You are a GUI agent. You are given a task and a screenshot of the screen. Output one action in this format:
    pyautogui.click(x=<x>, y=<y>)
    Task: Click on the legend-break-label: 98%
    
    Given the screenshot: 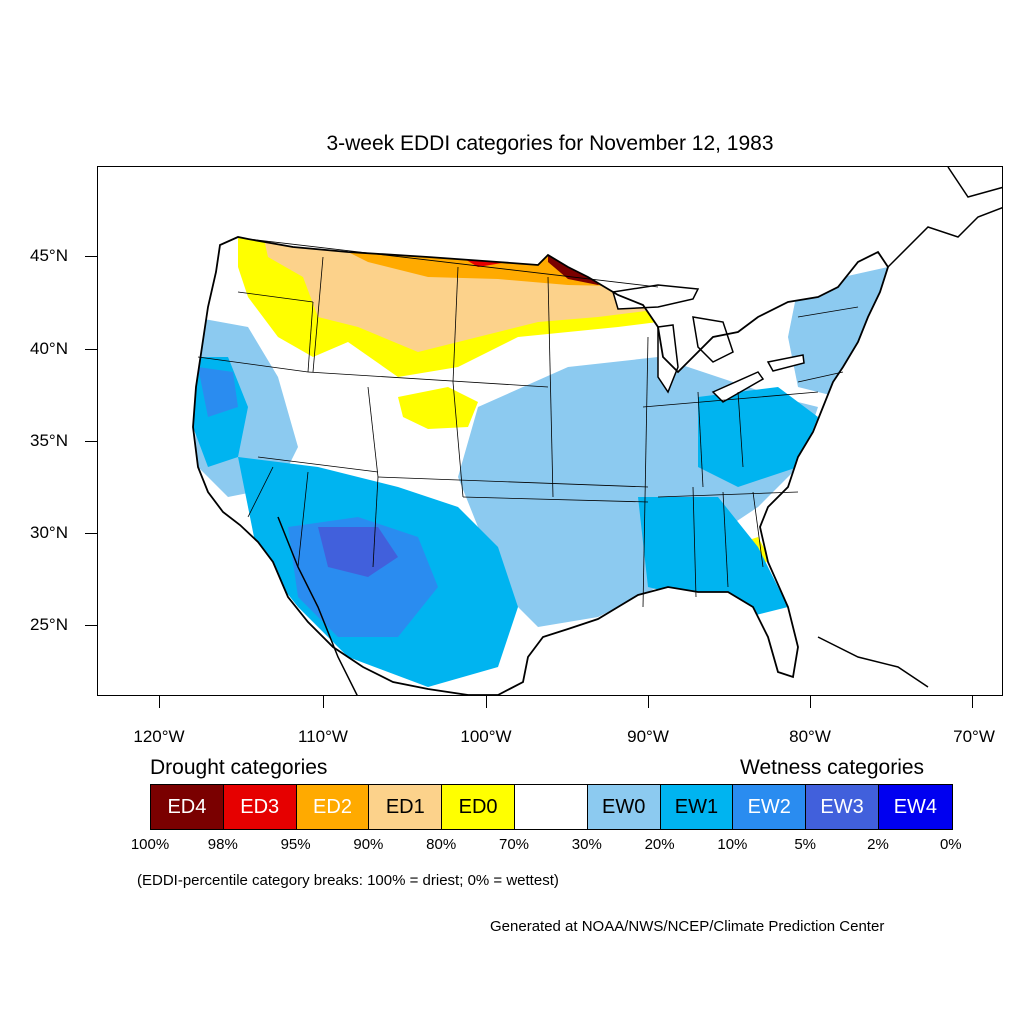 What is the action you would take?
    pyautogui.click(x=222, y=844)
    